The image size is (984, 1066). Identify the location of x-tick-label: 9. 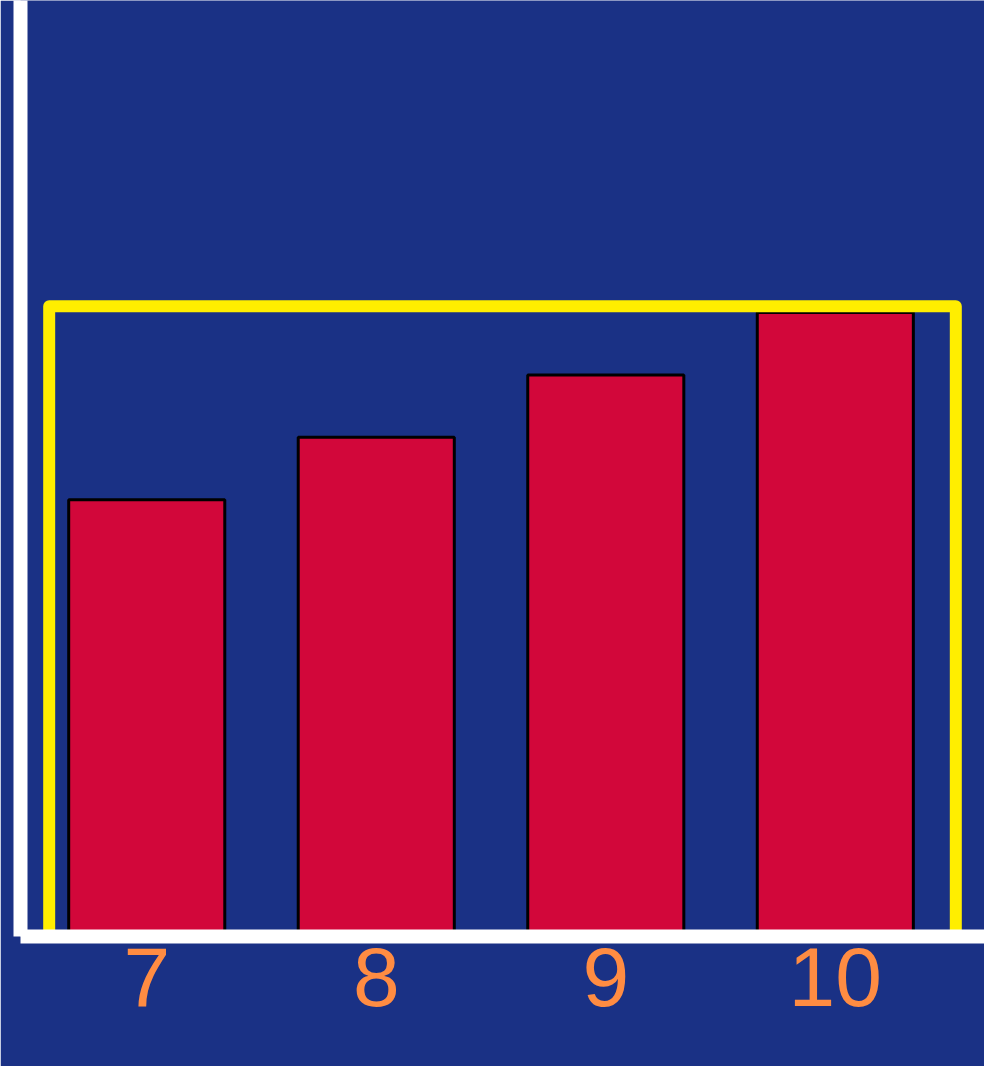
(606, 976).